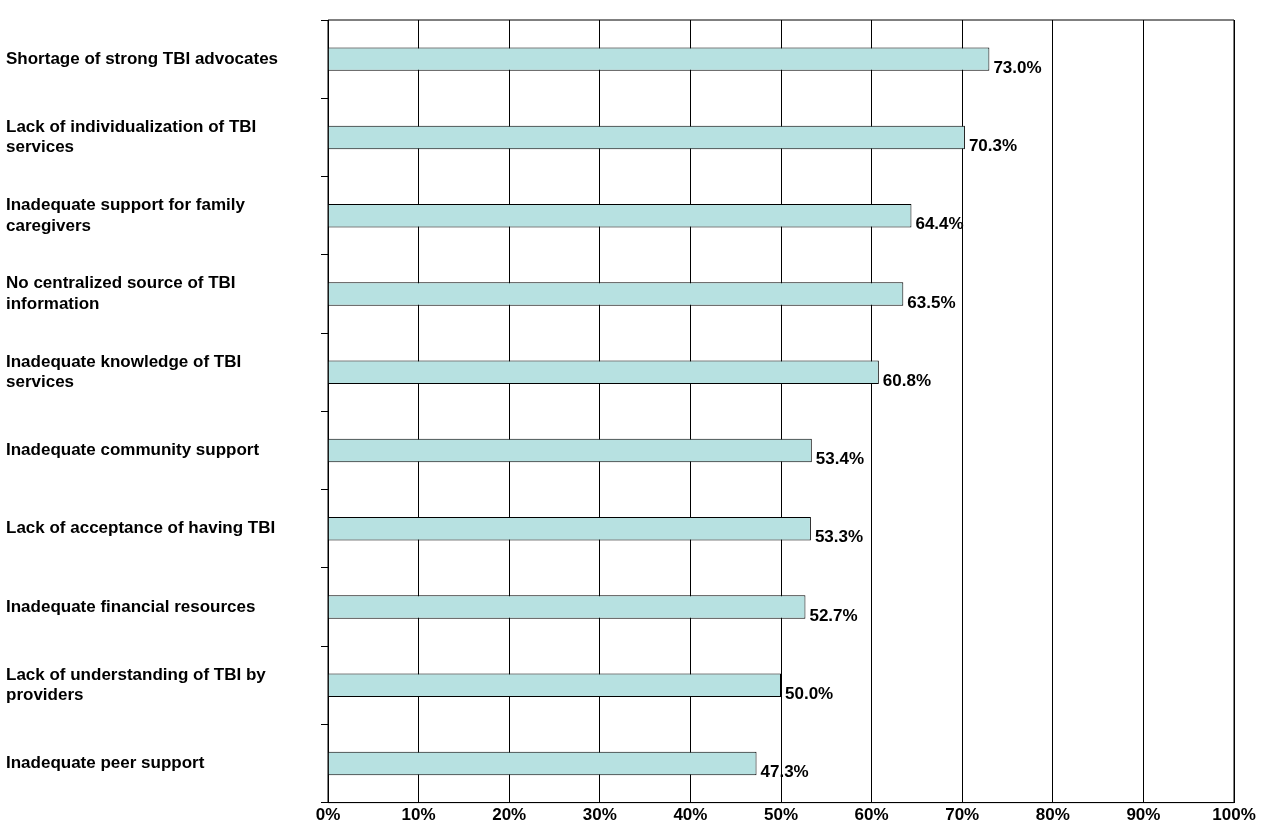 The image size is (1272, 833). Describe the element at coordinates (833, 615) in the screenshot. I see `data-label: 52.7%` at that location.